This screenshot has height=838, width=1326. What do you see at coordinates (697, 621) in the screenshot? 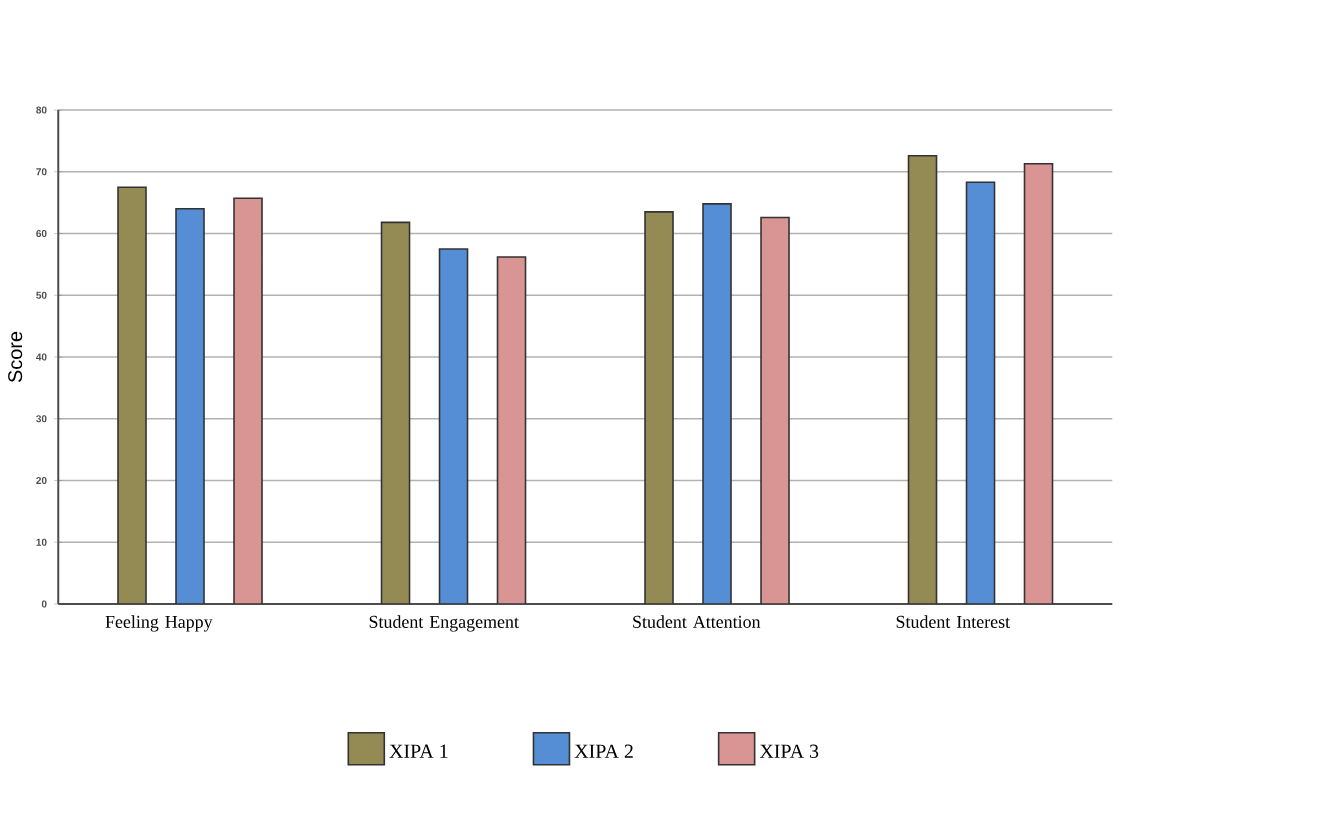
I see `x-tick-label: Student Attention` at bounding box center [697, 621].